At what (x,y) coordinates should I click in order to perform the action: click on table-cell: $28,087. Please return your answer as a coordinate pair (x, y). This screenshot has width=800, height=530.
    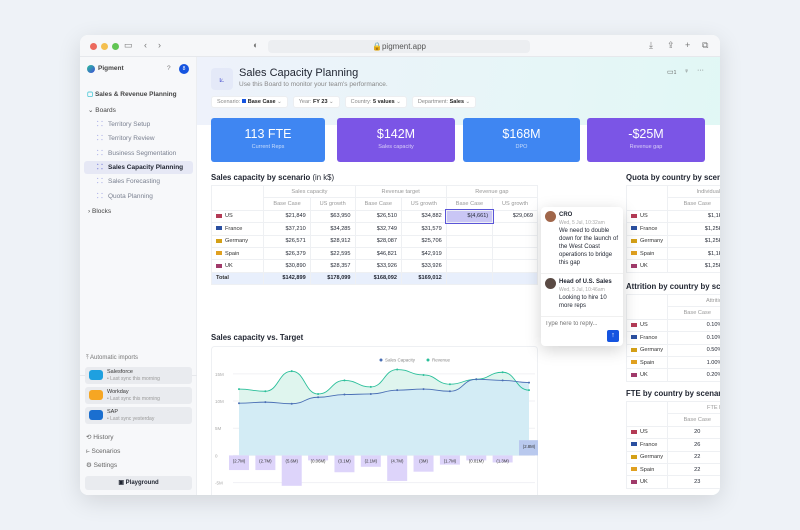
    Looking at the image, I should click on (378, 241).